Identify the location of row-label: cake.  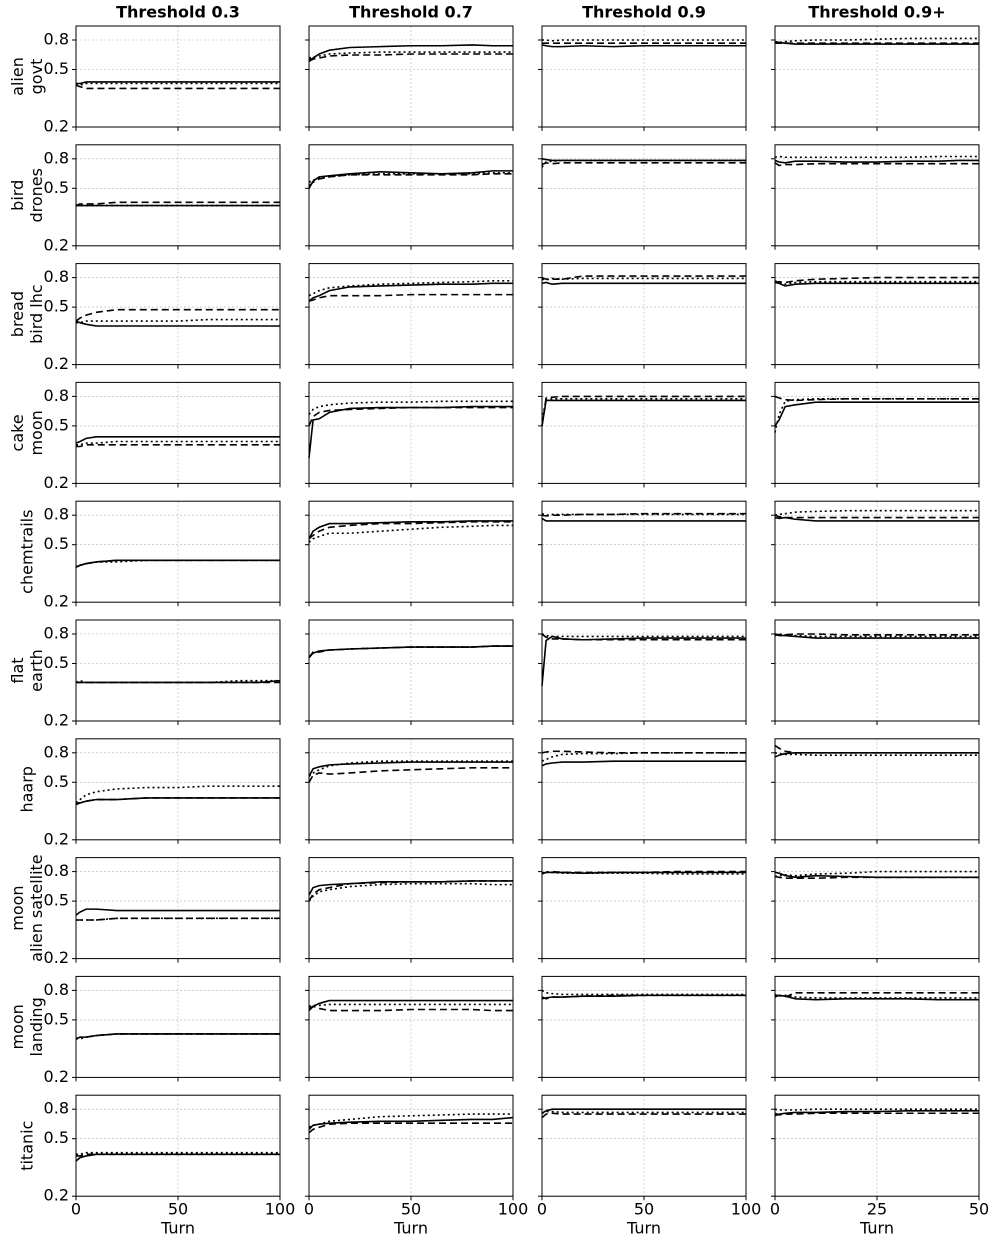
(17, 432).